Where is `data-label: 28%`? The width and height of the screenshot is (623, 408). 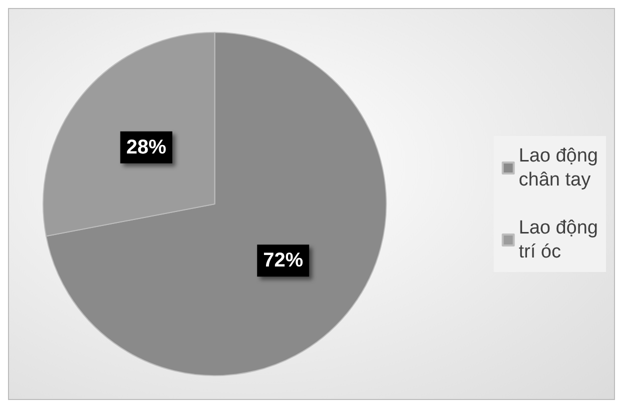 data-label: 28% is located at coordinates (146, 147).